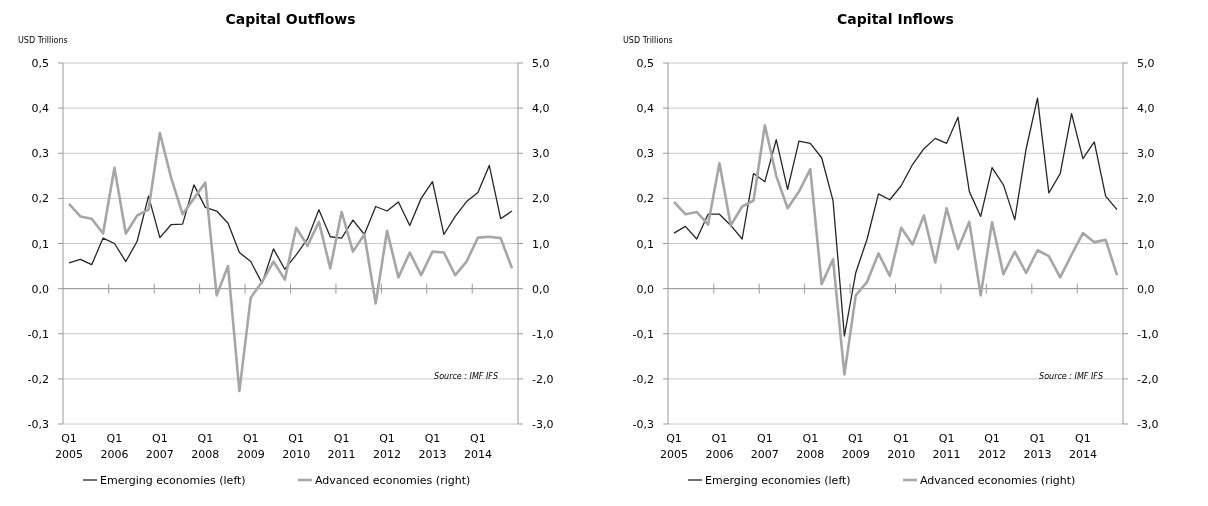 The width and height of the screenshot is (1208, 506). I want to click on chart-title: Capital Outflows, so click(290, 19).